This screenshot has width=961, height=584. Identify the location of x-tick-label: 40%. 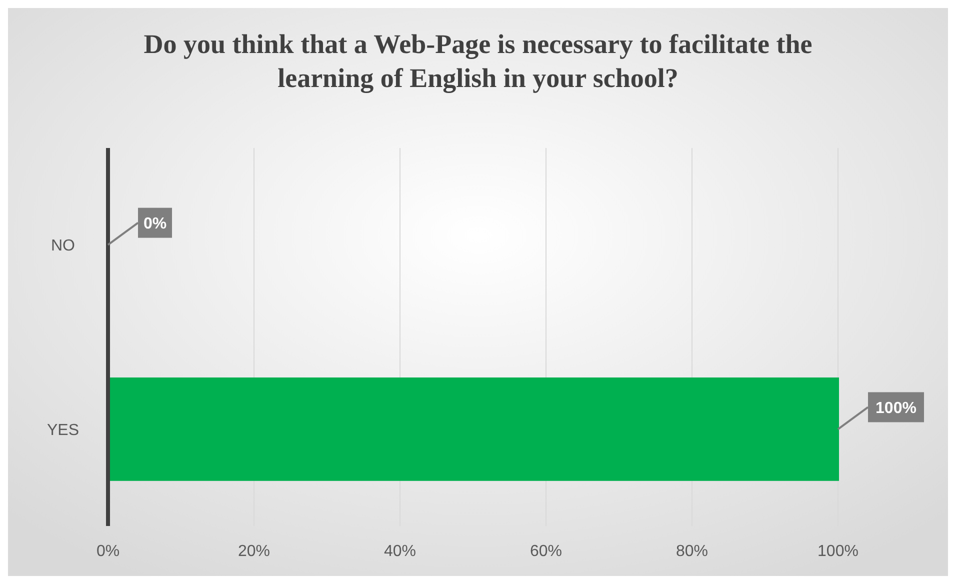
(400, 551).